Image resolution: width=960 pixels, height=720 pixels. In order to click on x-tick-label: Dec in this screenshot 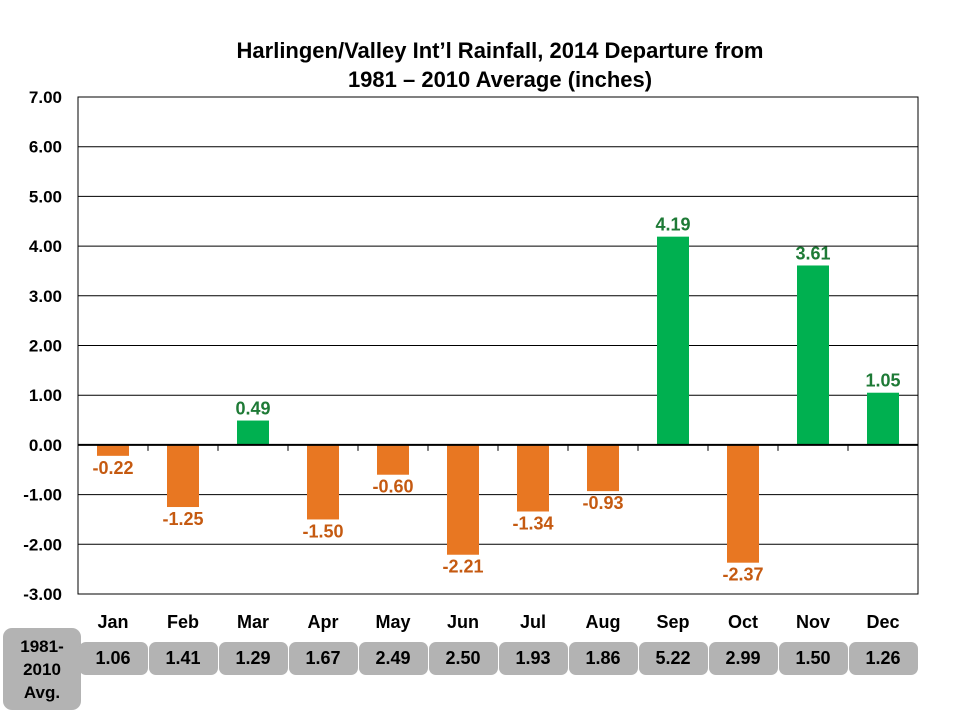, I will do `click(882, 622)`.